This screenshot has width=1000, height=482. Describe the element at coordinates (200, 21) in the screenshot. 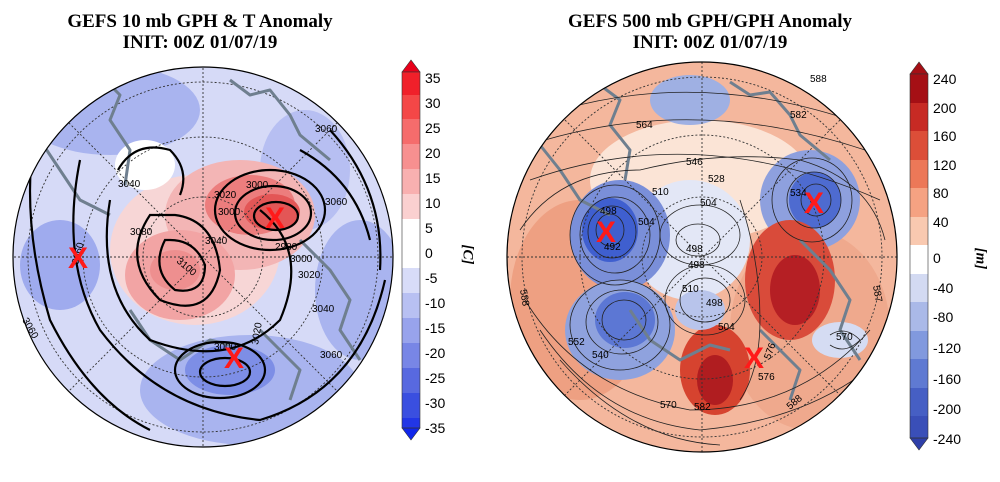

I see `left-map-title-line1: GEFS 10 mb GPH & T Anomaly` at that location.